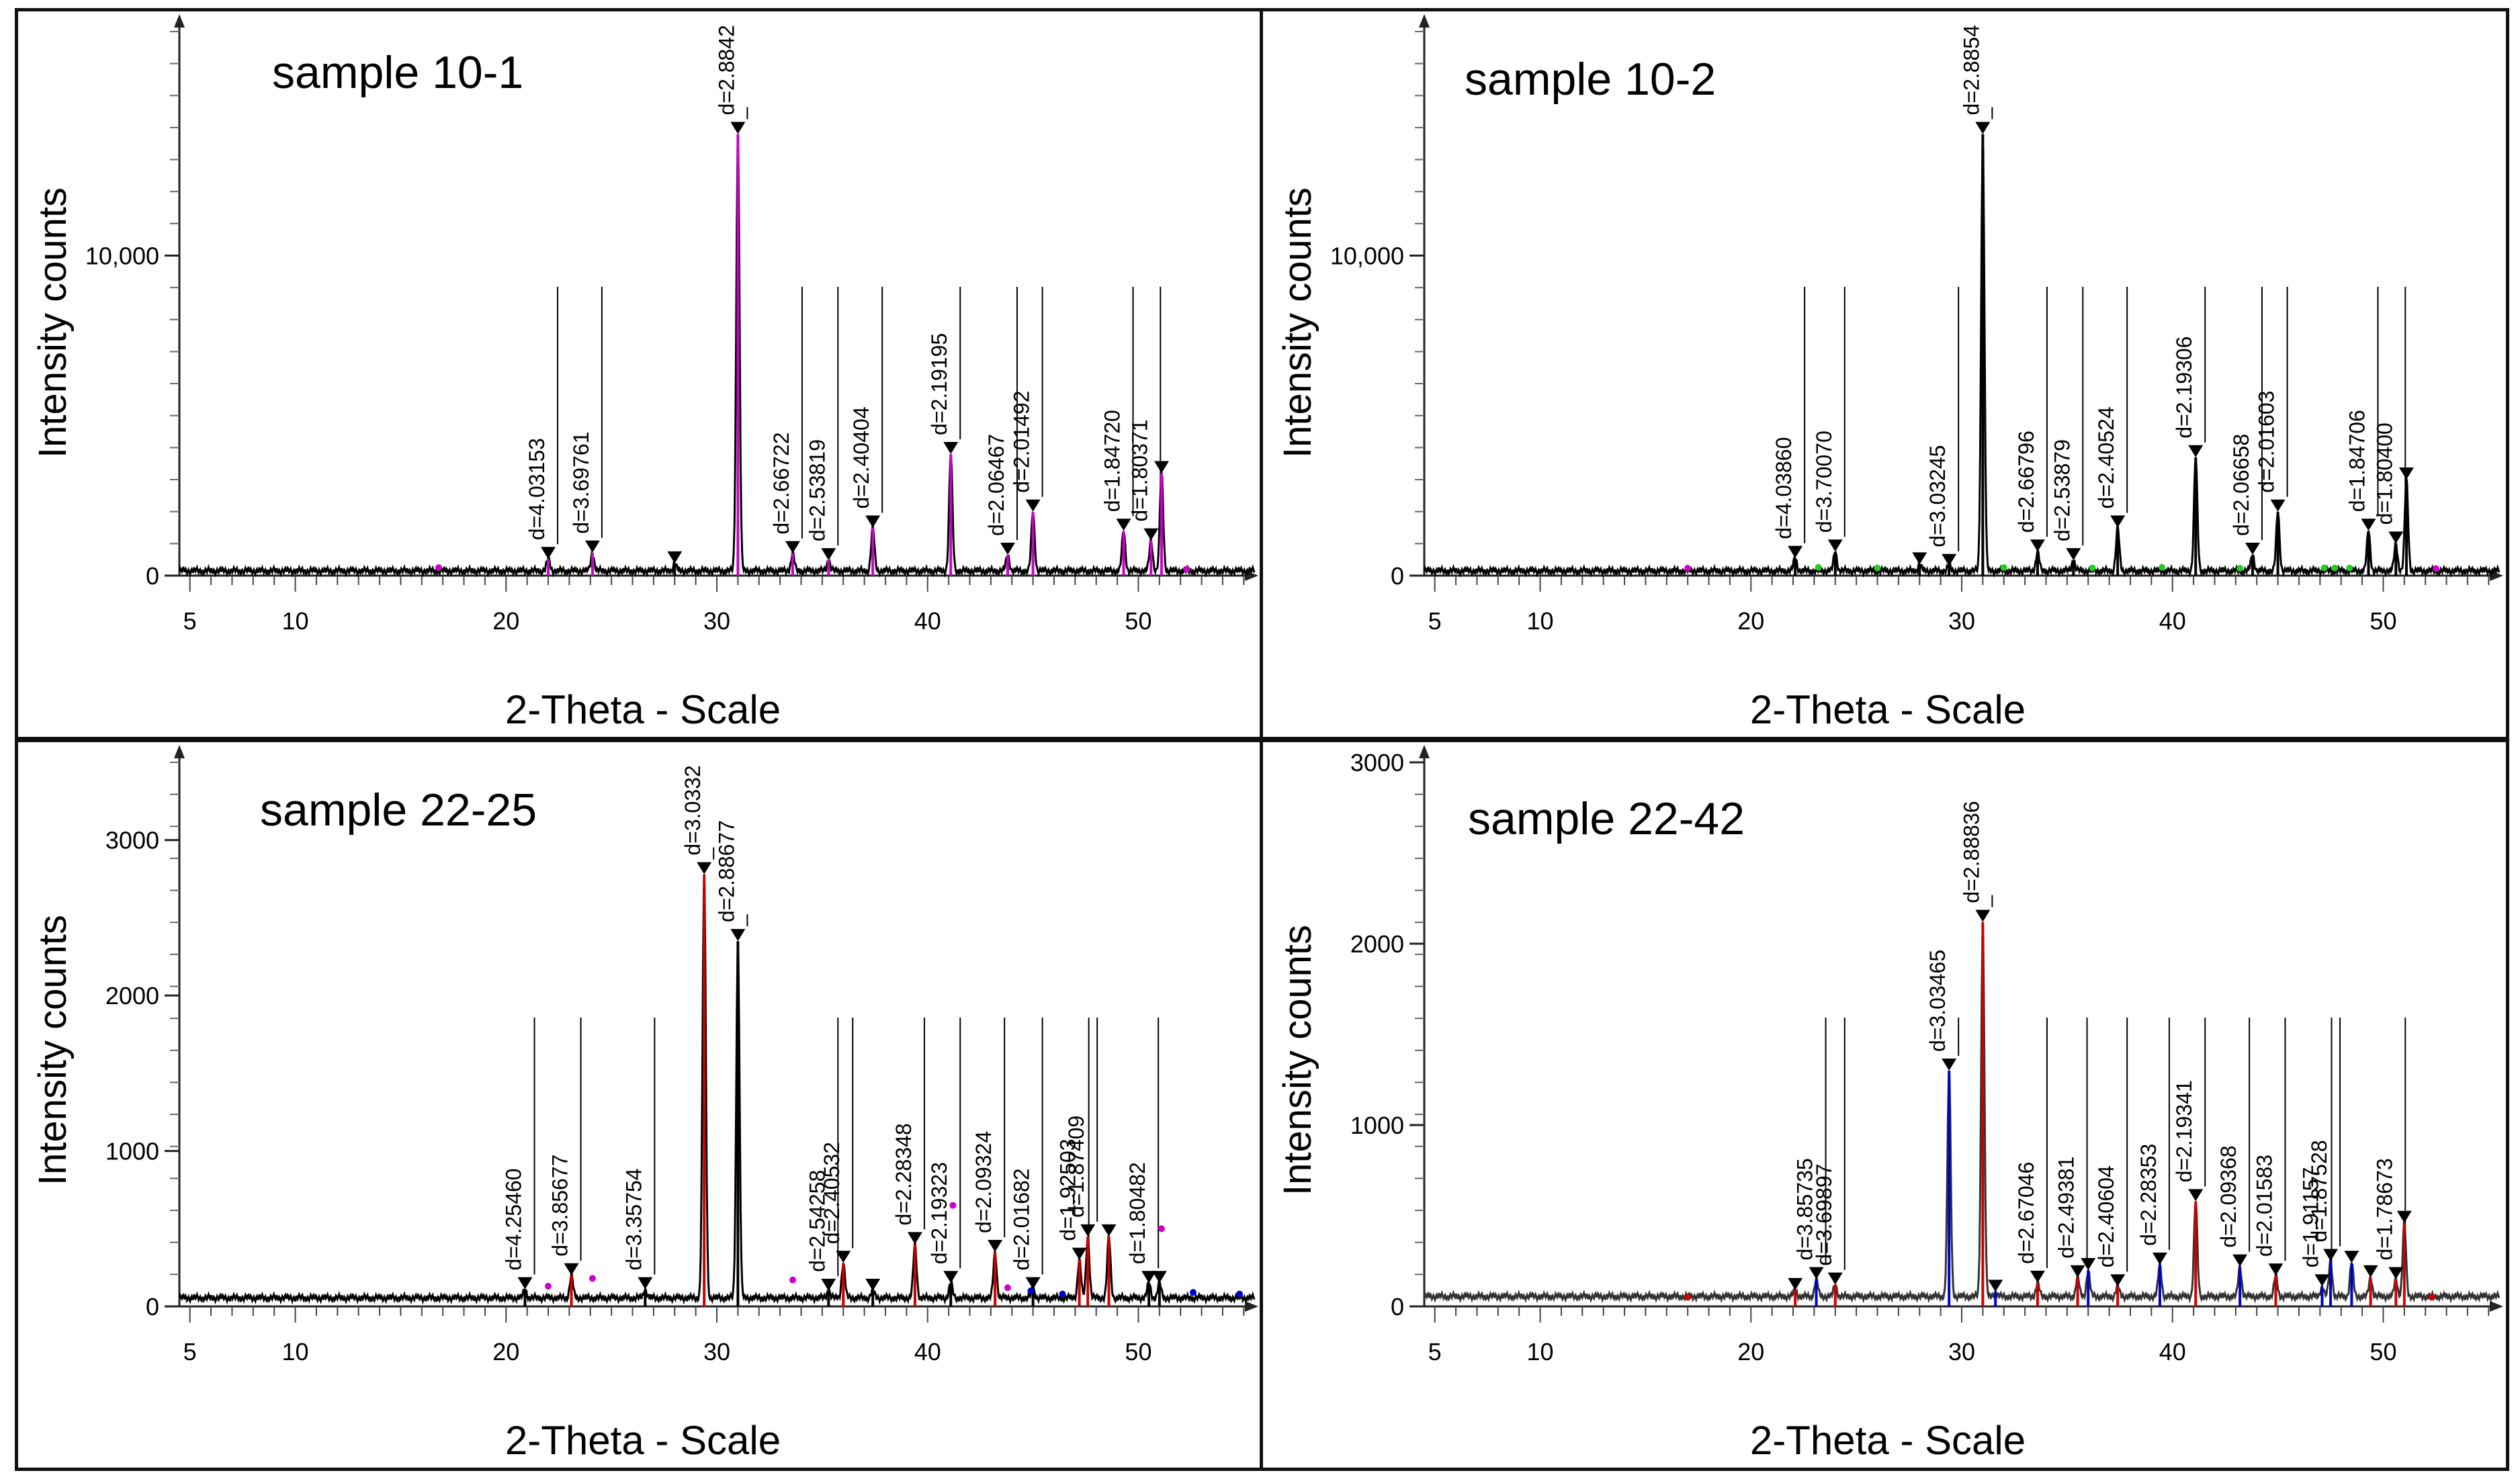  Describe the element at coordinates (1112, 461) in the screenshot. I see `peak-label: d=1.84720` at that location.